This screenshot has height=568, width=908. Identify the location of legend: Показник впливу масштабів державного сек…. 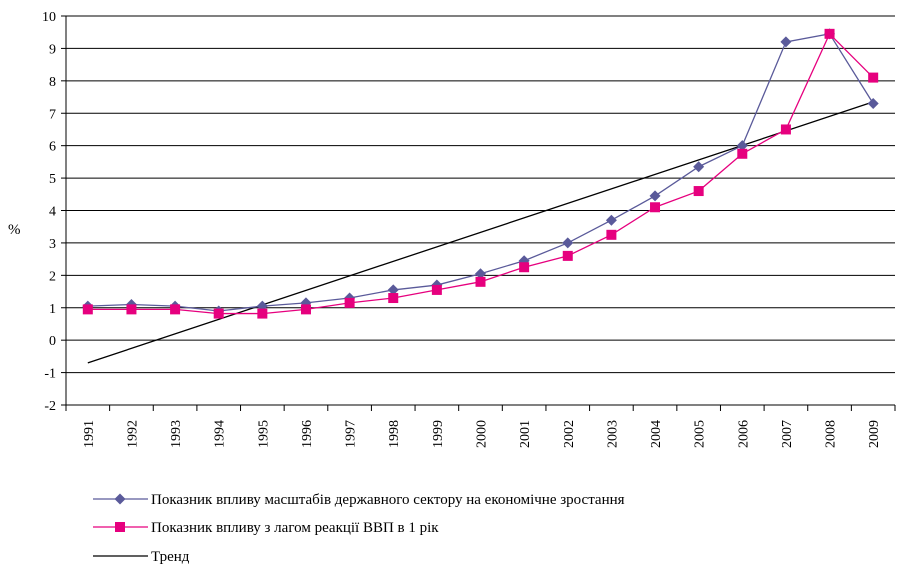
(359, 528).